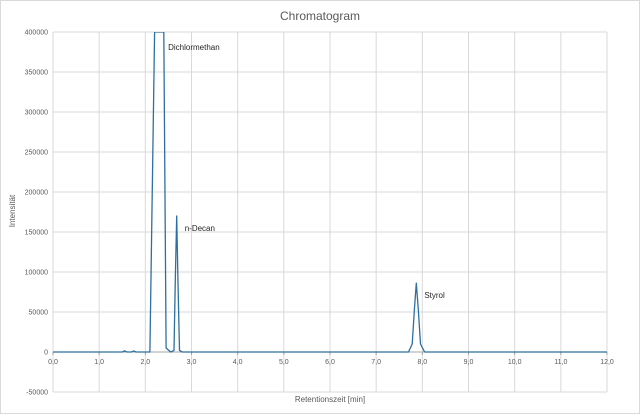  Describe the element at coordinates (37, 393) in the screenshot. I see `y-tick-label: -50000` at that location.